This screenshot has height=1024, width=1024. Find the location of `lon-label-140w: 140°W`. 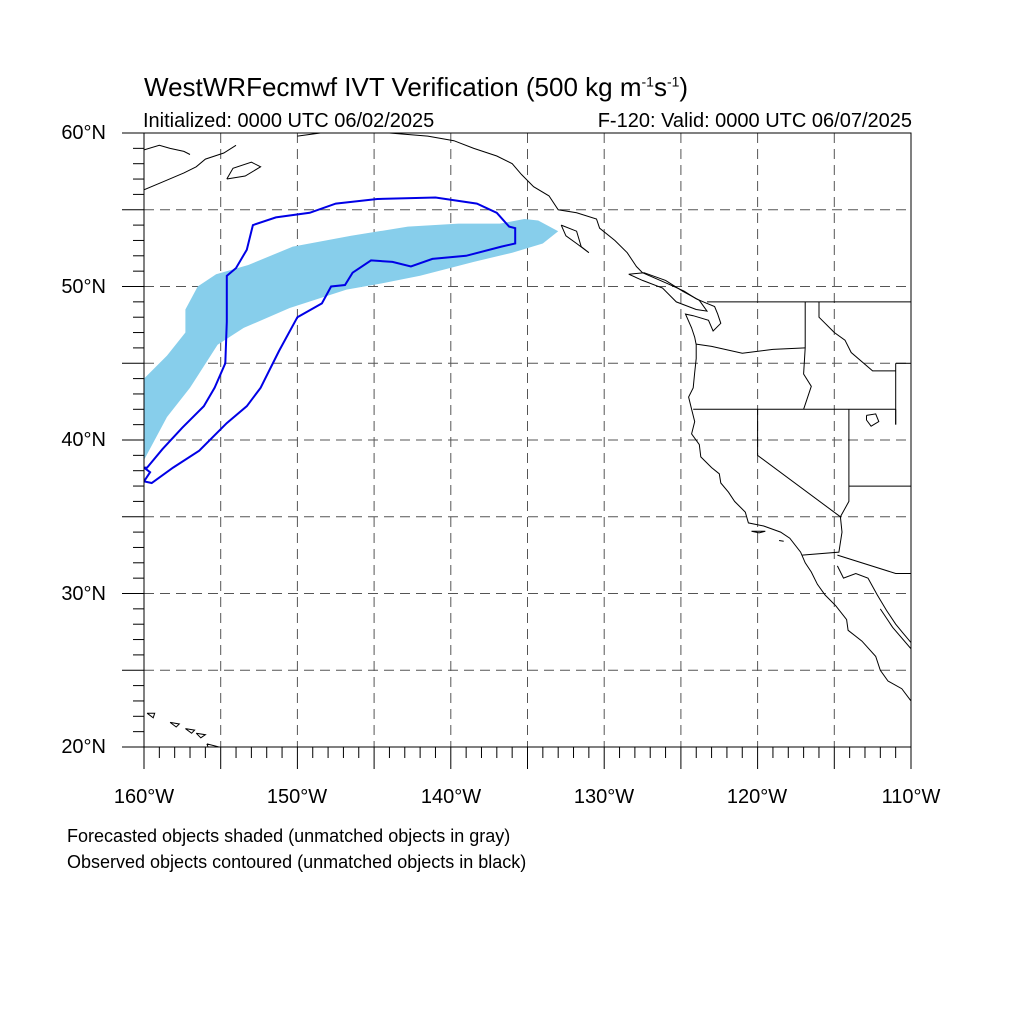

lon-label-140w: 140°W is located at coordinates (451, 797).